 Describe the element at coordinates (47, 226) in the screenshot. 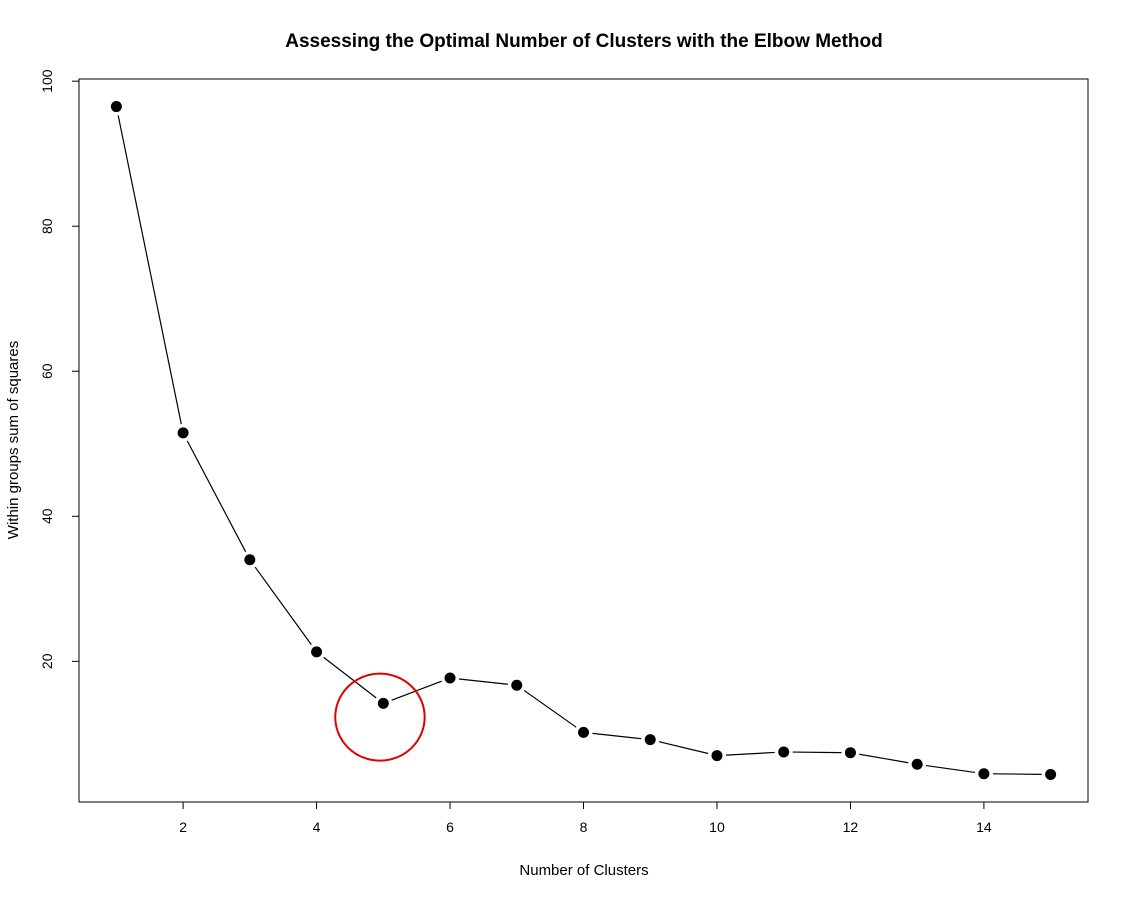

I see `y-tick-label-80: 80` at that location.